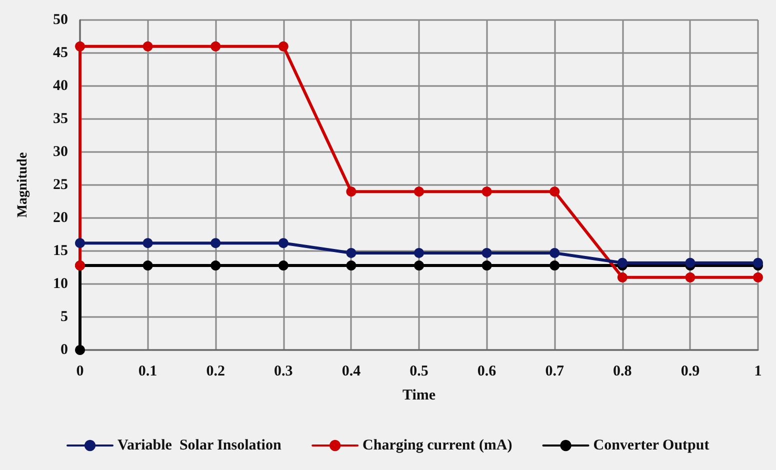 The height and width of the screenshot is (470, 776). I want to click on x-tick-label: 0.7, so click(554, 372).